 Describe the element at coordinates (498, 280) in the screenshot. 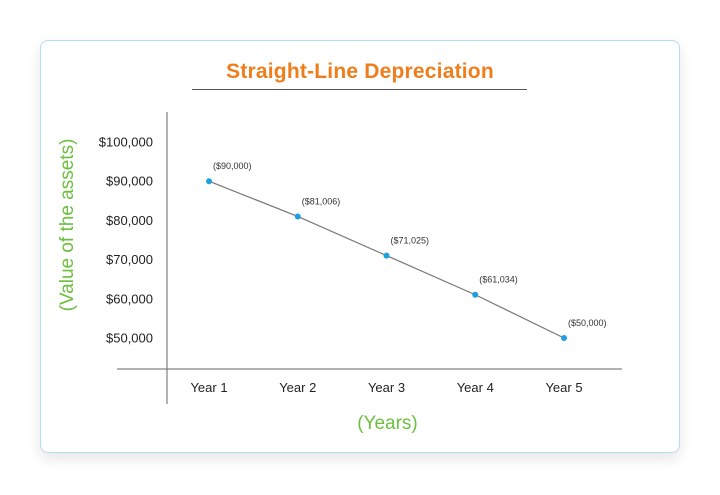

I see `data-label: ($61,034)` at that location.